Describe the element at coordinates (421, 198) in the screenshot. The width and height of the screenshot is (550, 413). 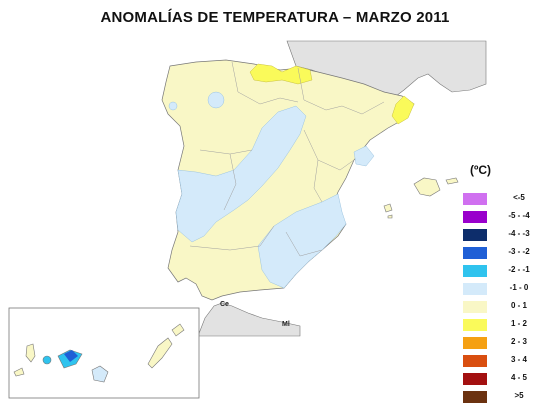
I see `balearic-islands` at that location.